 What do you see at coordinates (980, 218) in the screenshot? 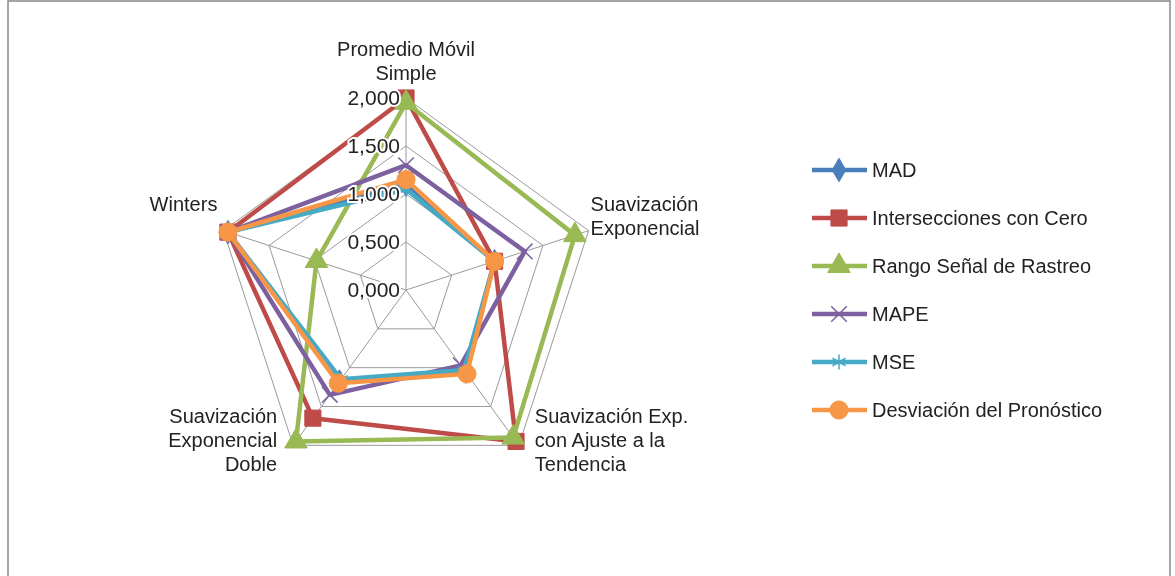
I see `legend-label: Intersecciones con Cero` at bounding box center [980, 218].